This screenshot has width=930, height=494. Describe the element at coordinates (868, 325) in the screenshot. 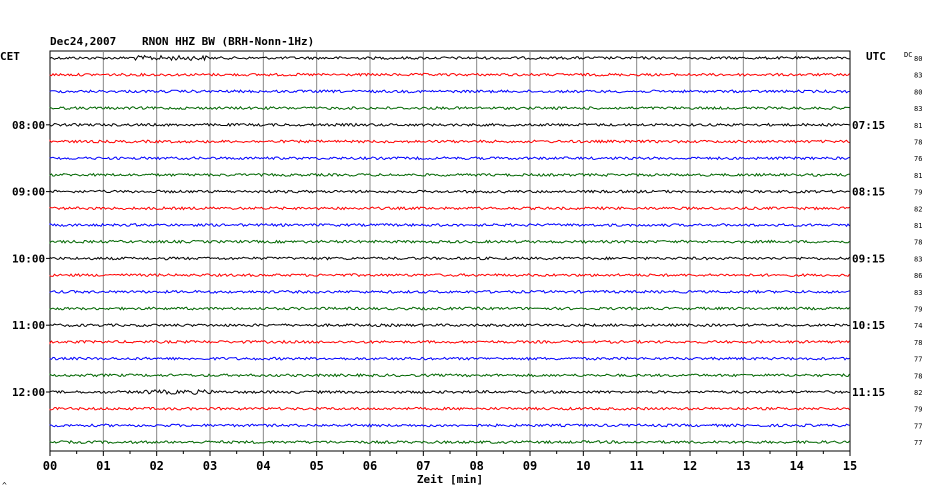

I see `utc-hour-label: 10:15` at that location.